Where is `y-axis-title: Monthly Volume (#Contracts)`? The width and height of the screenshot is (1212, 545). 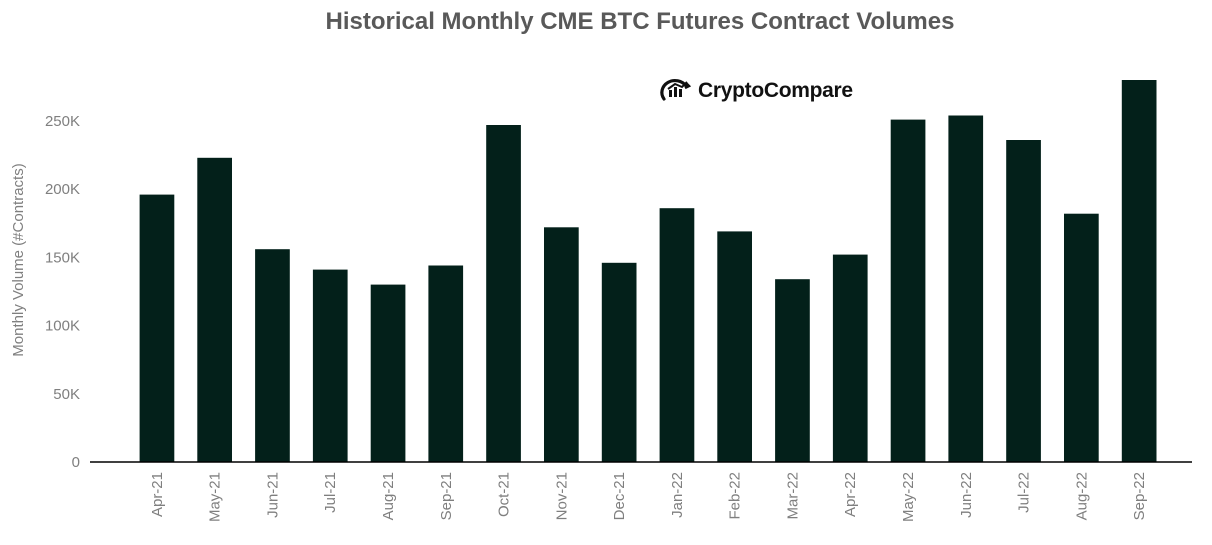
y-axis-title: Monthly Volume (#Contracts) is located at coordinates (18, 259).